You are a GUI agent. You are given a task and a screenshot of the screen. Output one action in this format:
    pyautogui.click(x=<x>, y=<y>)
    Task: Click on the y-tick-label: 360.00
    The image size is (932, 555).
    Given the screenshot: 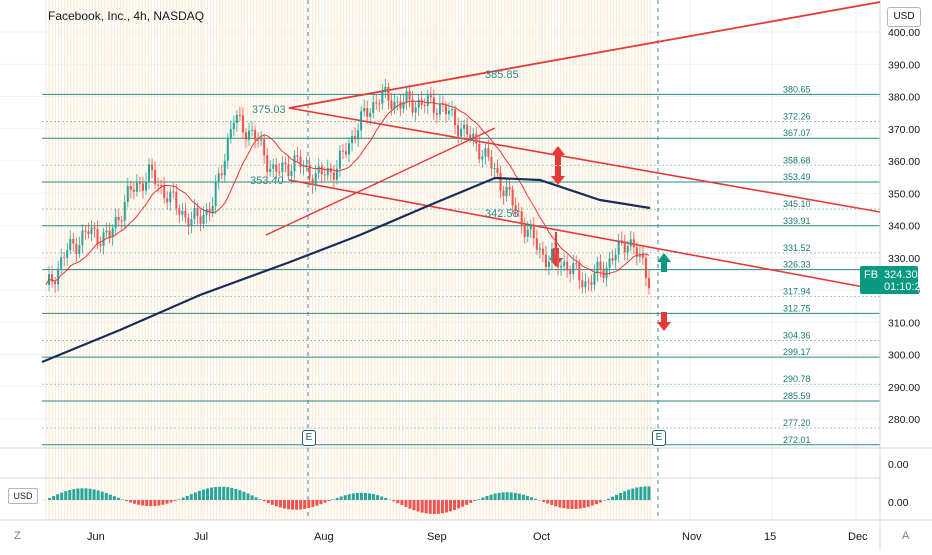 What is the action you would take?
    pyautogui.click(x=904, y=162)
    